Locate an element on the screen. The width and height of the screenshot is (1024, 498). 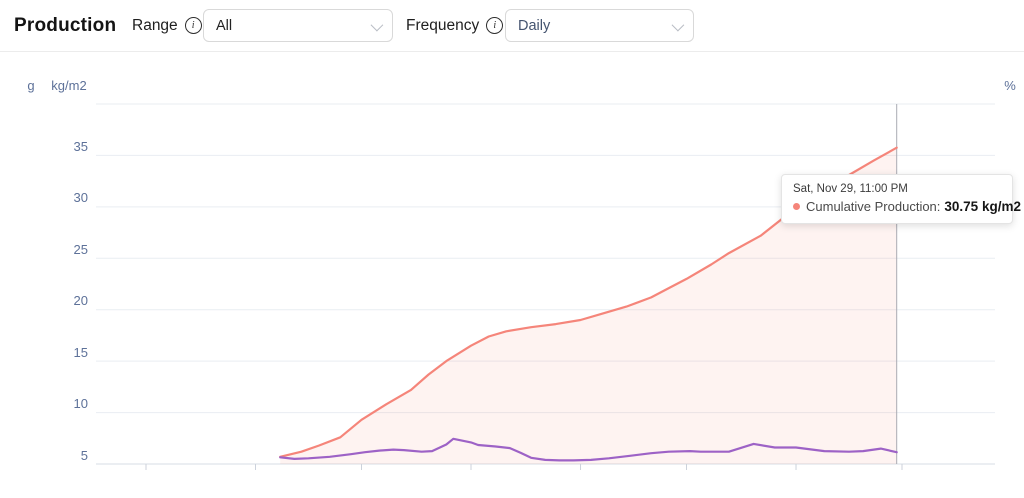
series-dot-icon is located at coordinates (796, 206).